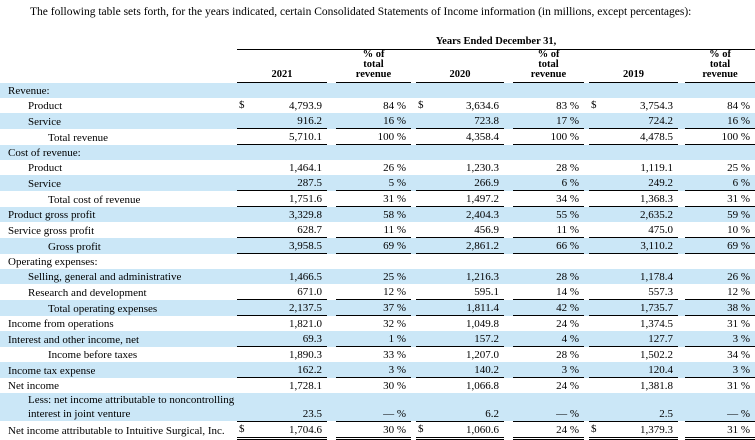 The image size is (755, 440). Describe the element at coordinates (656, 215) in the screenshot. I see `amount-cell: 2,635.2` at that location.